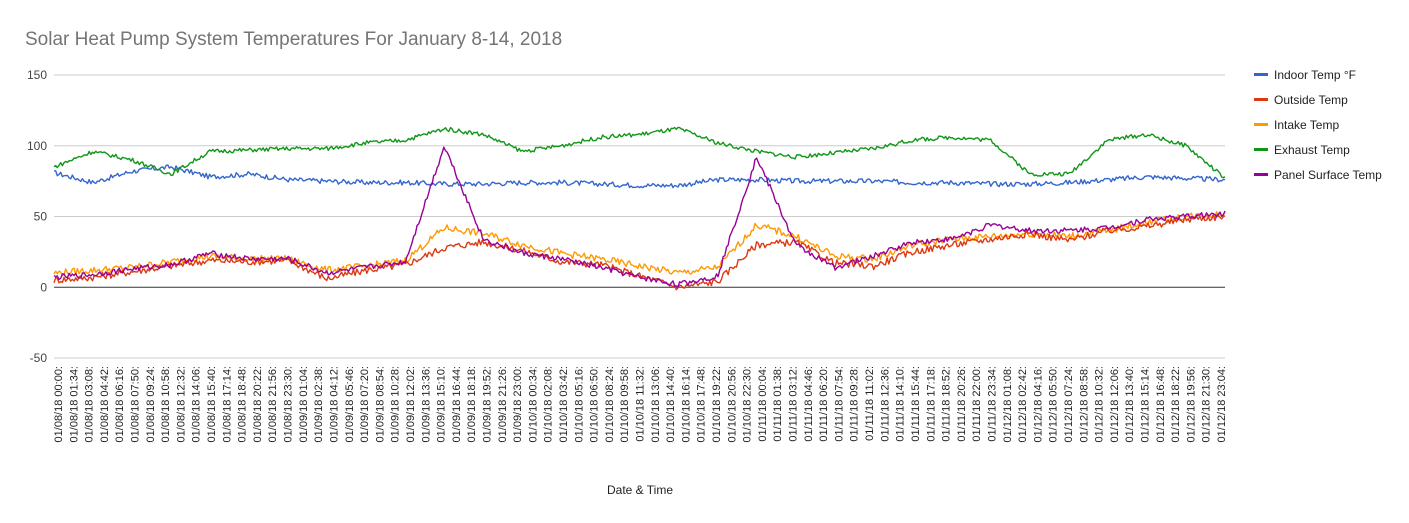 This screenshot has height=523, width=1409. I want to click on x-tick-label: 01/08/18 06:16:, so click(120, 404).